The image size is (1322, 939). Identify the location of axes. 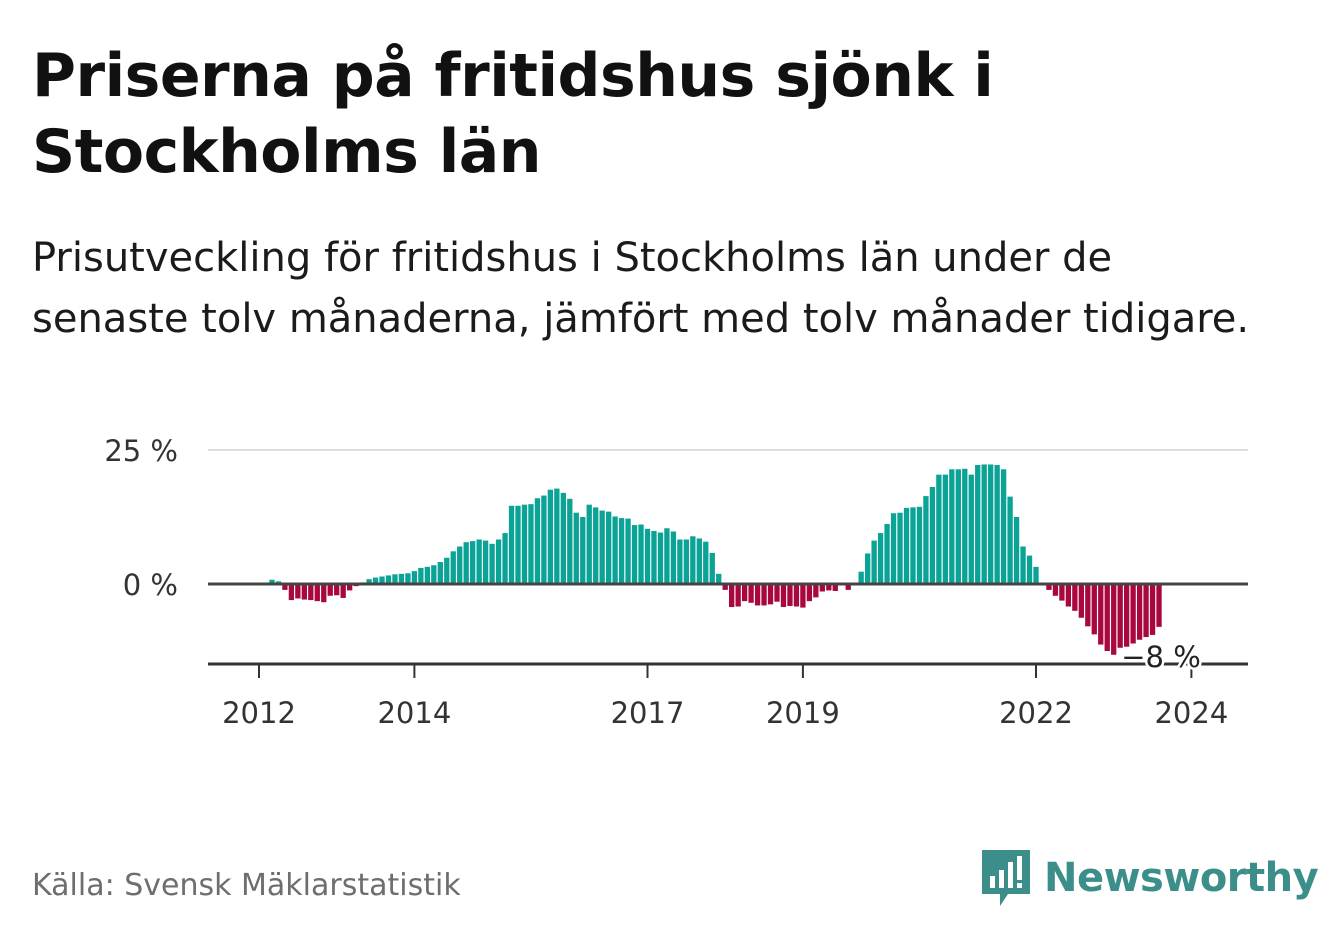
(728, 630).